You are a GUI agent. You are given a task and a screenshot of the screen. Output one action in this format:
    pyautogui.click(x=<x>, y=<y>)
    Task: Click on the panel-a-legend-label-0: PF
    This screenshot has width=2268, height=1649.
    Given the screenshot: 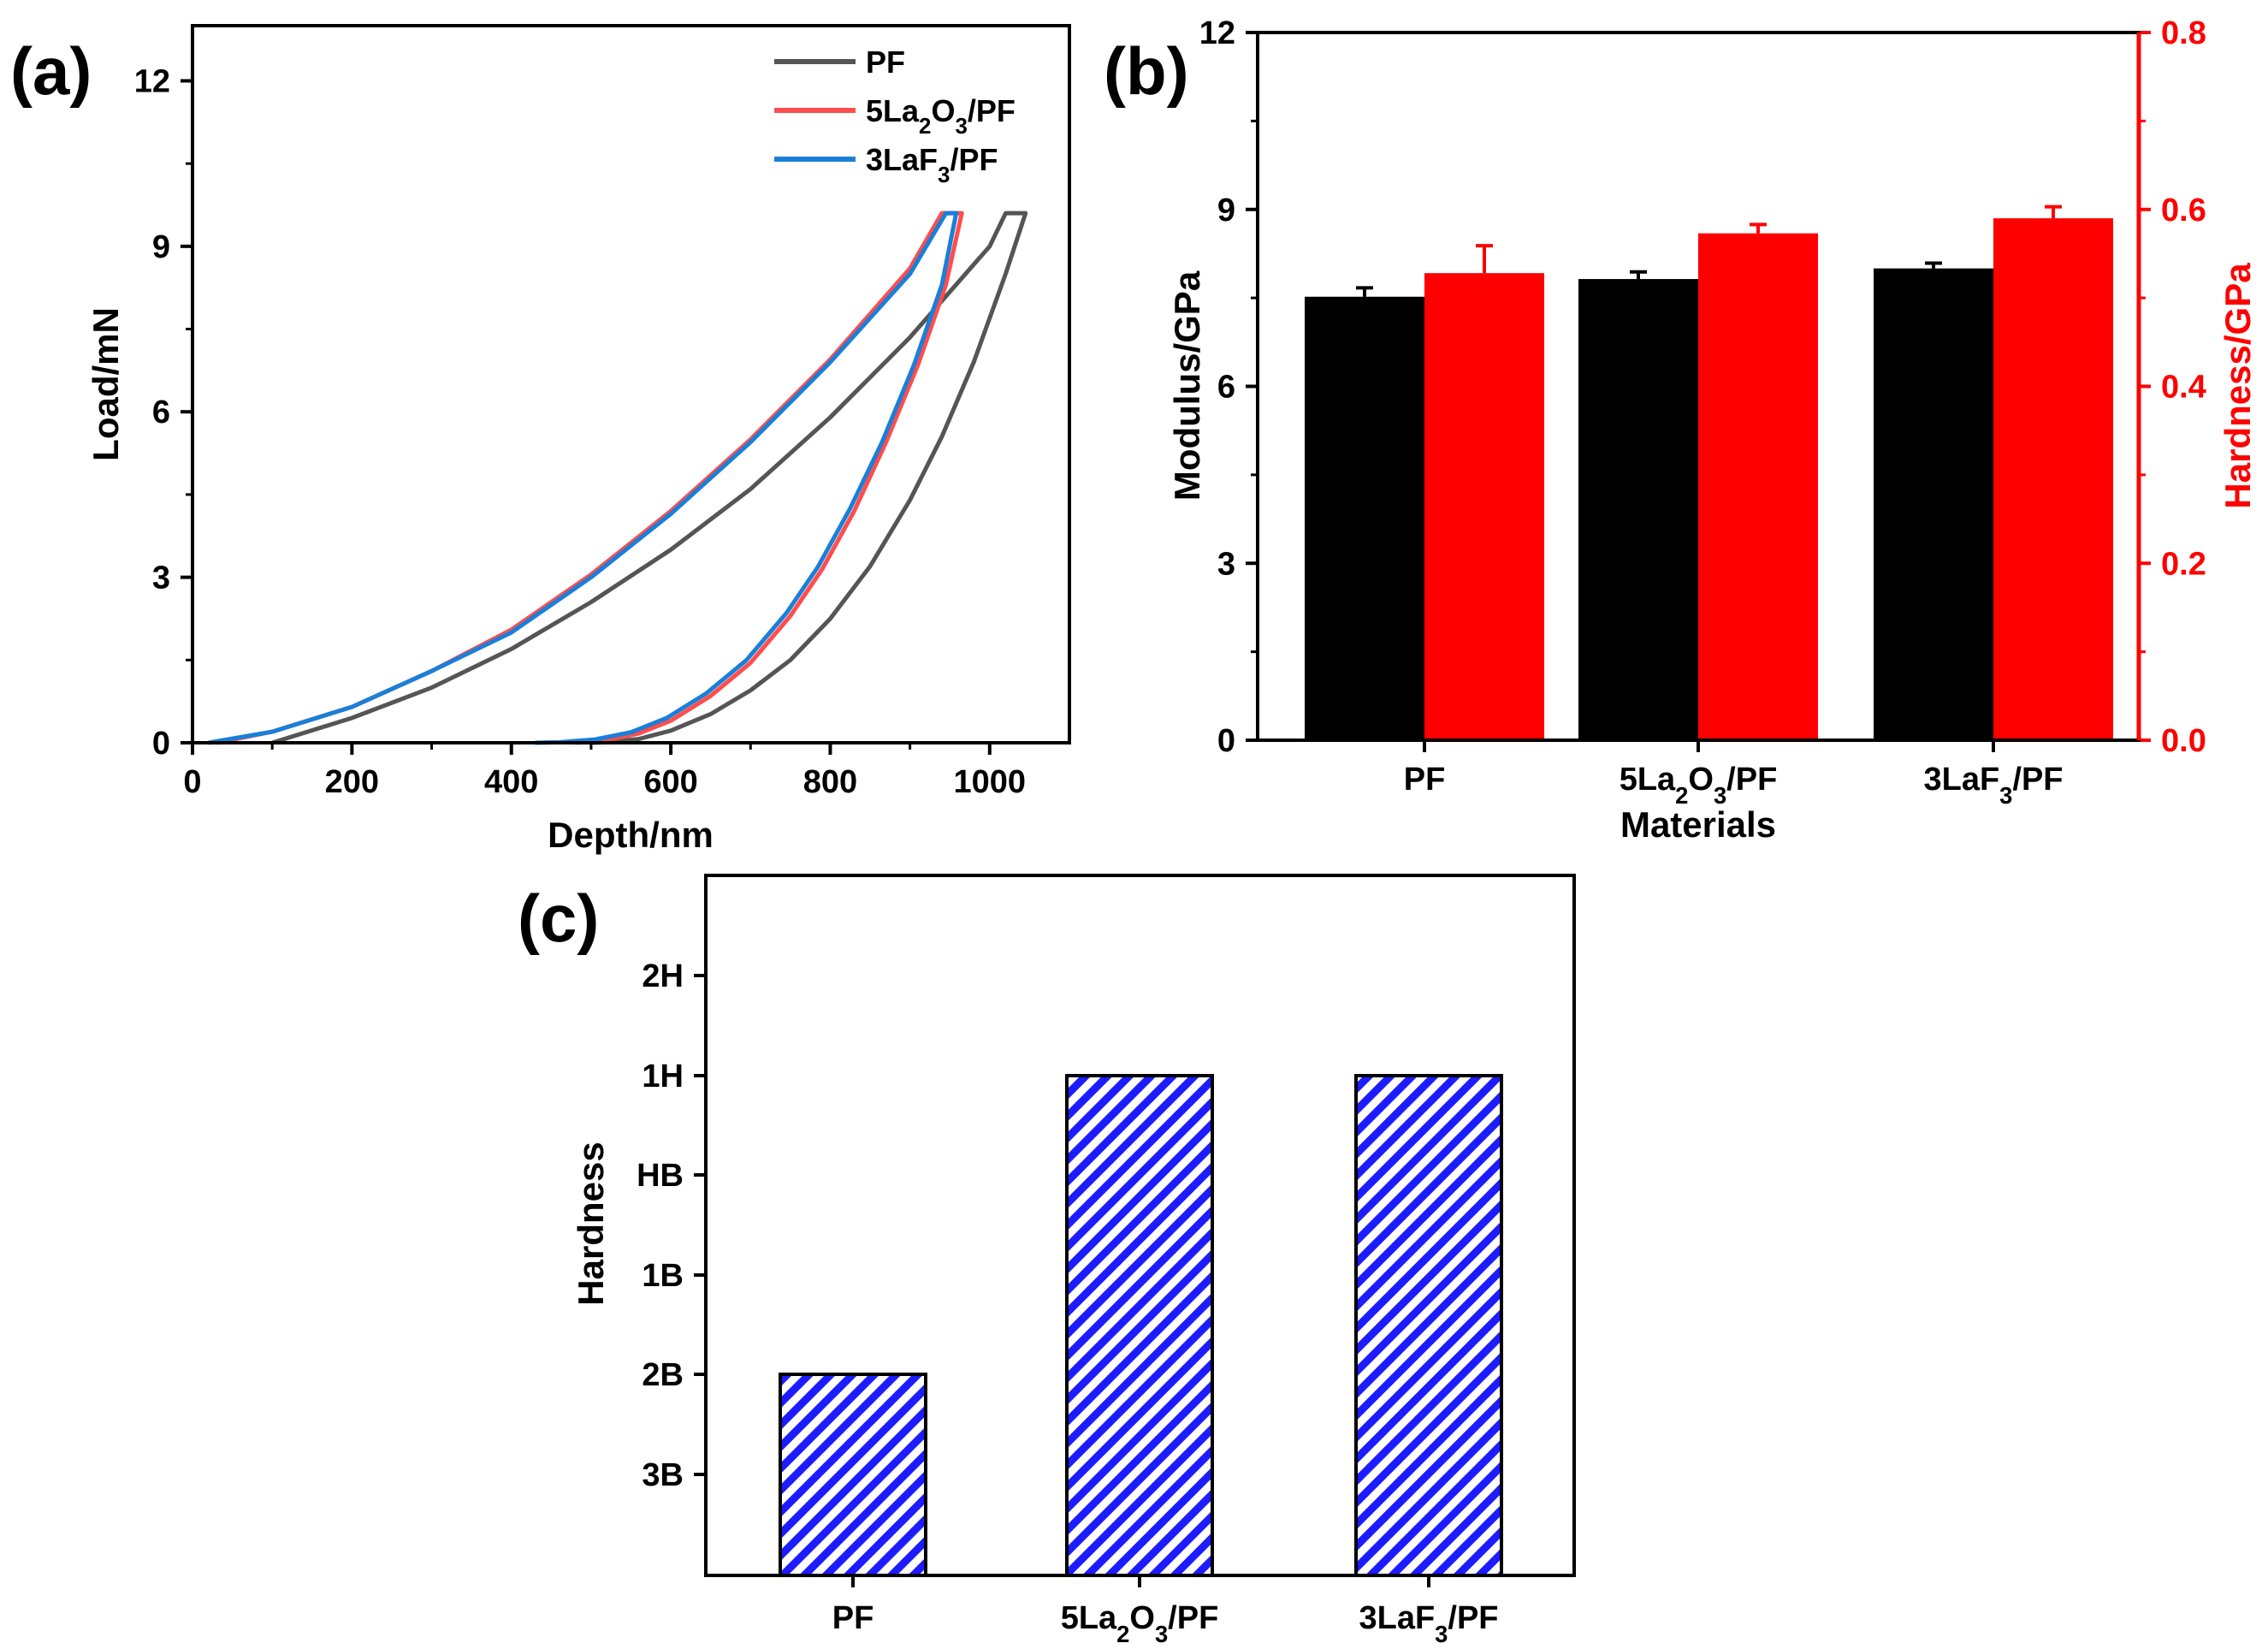 What is the action you would take?
    pyautogui.click(x=885, y=62)
    